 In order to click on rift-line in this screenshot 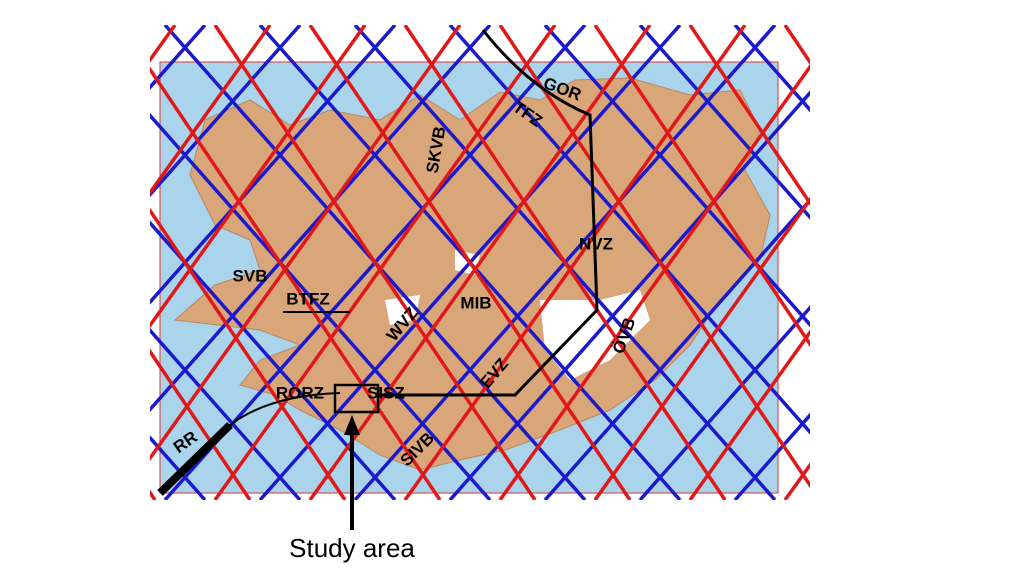, I will do `click(488, 213)`.